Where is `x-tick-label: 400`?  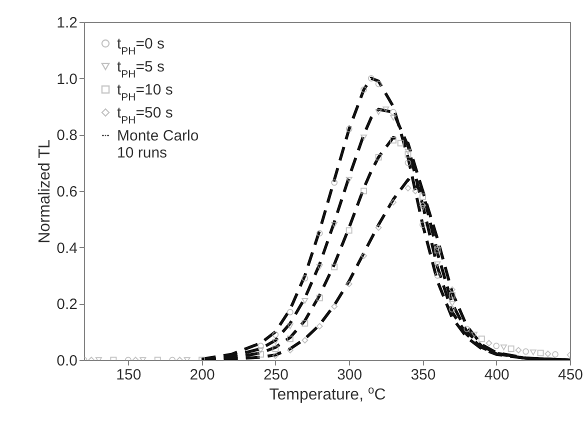
x-tick-label: 400 is located at coordinates (497, 375).